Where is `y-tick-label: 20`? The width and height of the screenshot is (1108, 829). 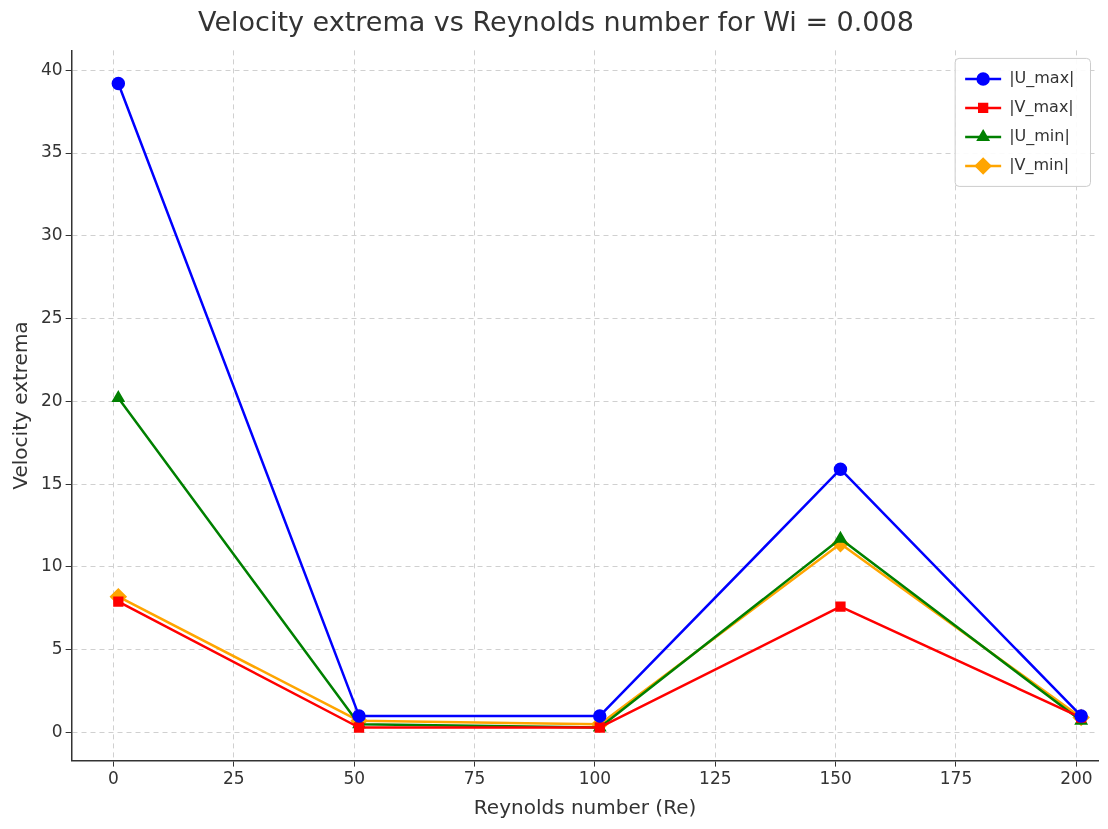 y-tick-label: 20 is located at coordinates (51, 399).